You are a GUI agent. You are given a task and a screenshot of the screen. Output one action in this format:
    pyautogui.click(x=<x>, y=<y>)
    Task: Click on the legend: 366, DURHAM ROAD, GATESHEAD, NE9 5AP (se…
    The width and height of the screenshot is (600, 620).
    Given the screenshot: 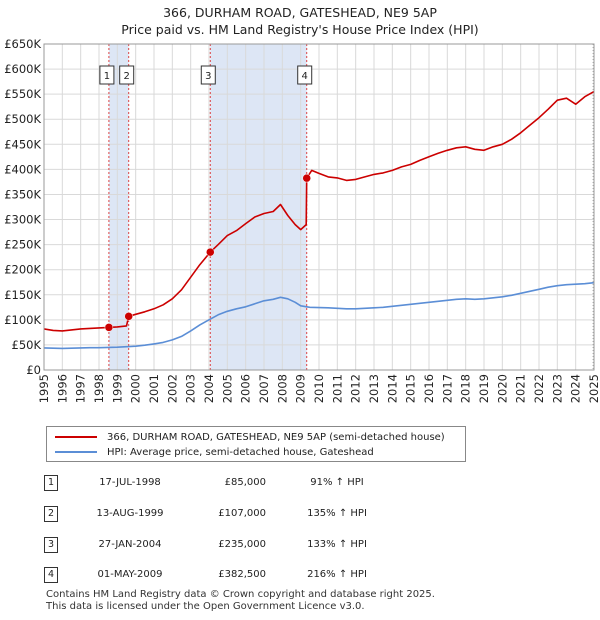 What is the action you would take?
    pyautogui.click(x=256, y=444)
    